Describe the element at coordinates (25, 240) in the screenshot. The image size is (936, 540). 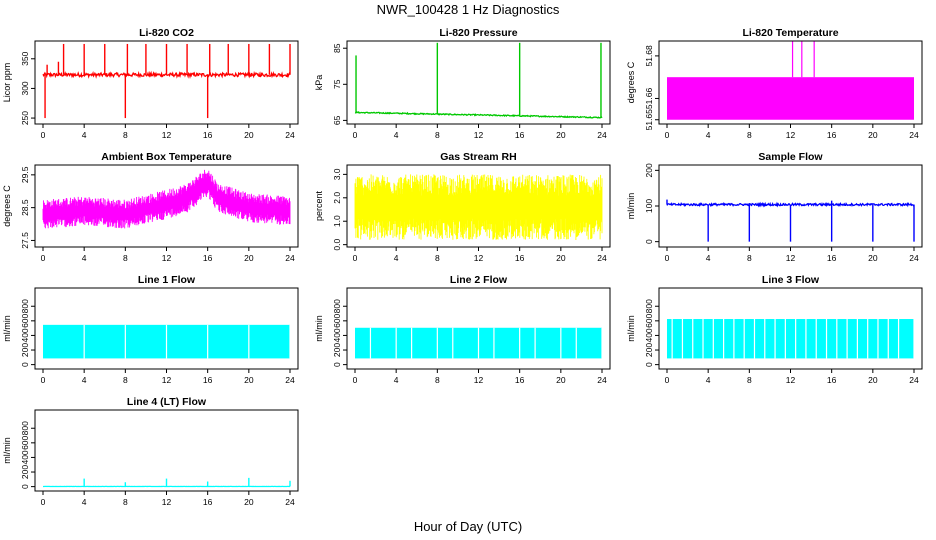
I see `y-tick-label: 27.5` at that location.